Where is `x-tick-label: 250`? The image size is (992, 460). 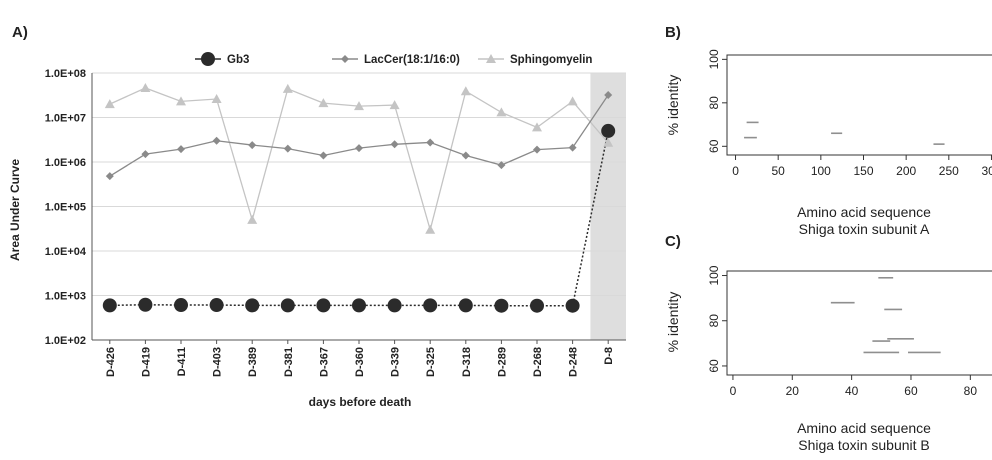
x-tick-label: 250 is located at coordinates (949, 171).